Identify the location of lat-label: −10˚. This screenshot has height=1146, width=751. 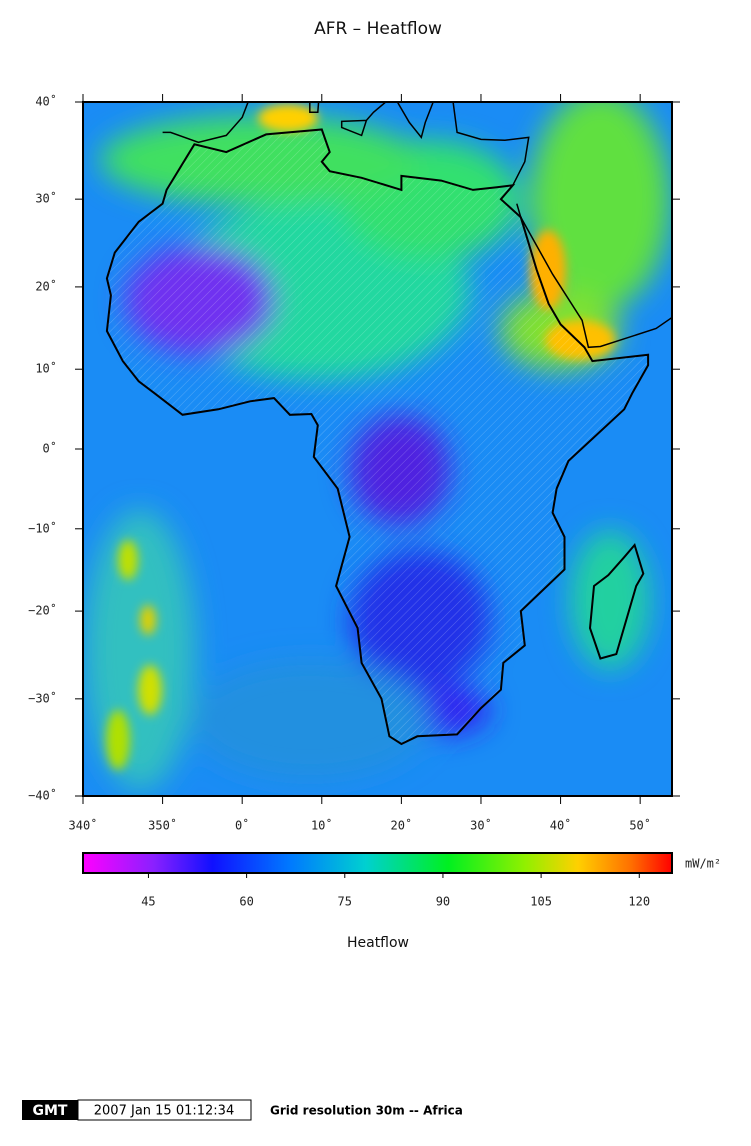
(42, 527).